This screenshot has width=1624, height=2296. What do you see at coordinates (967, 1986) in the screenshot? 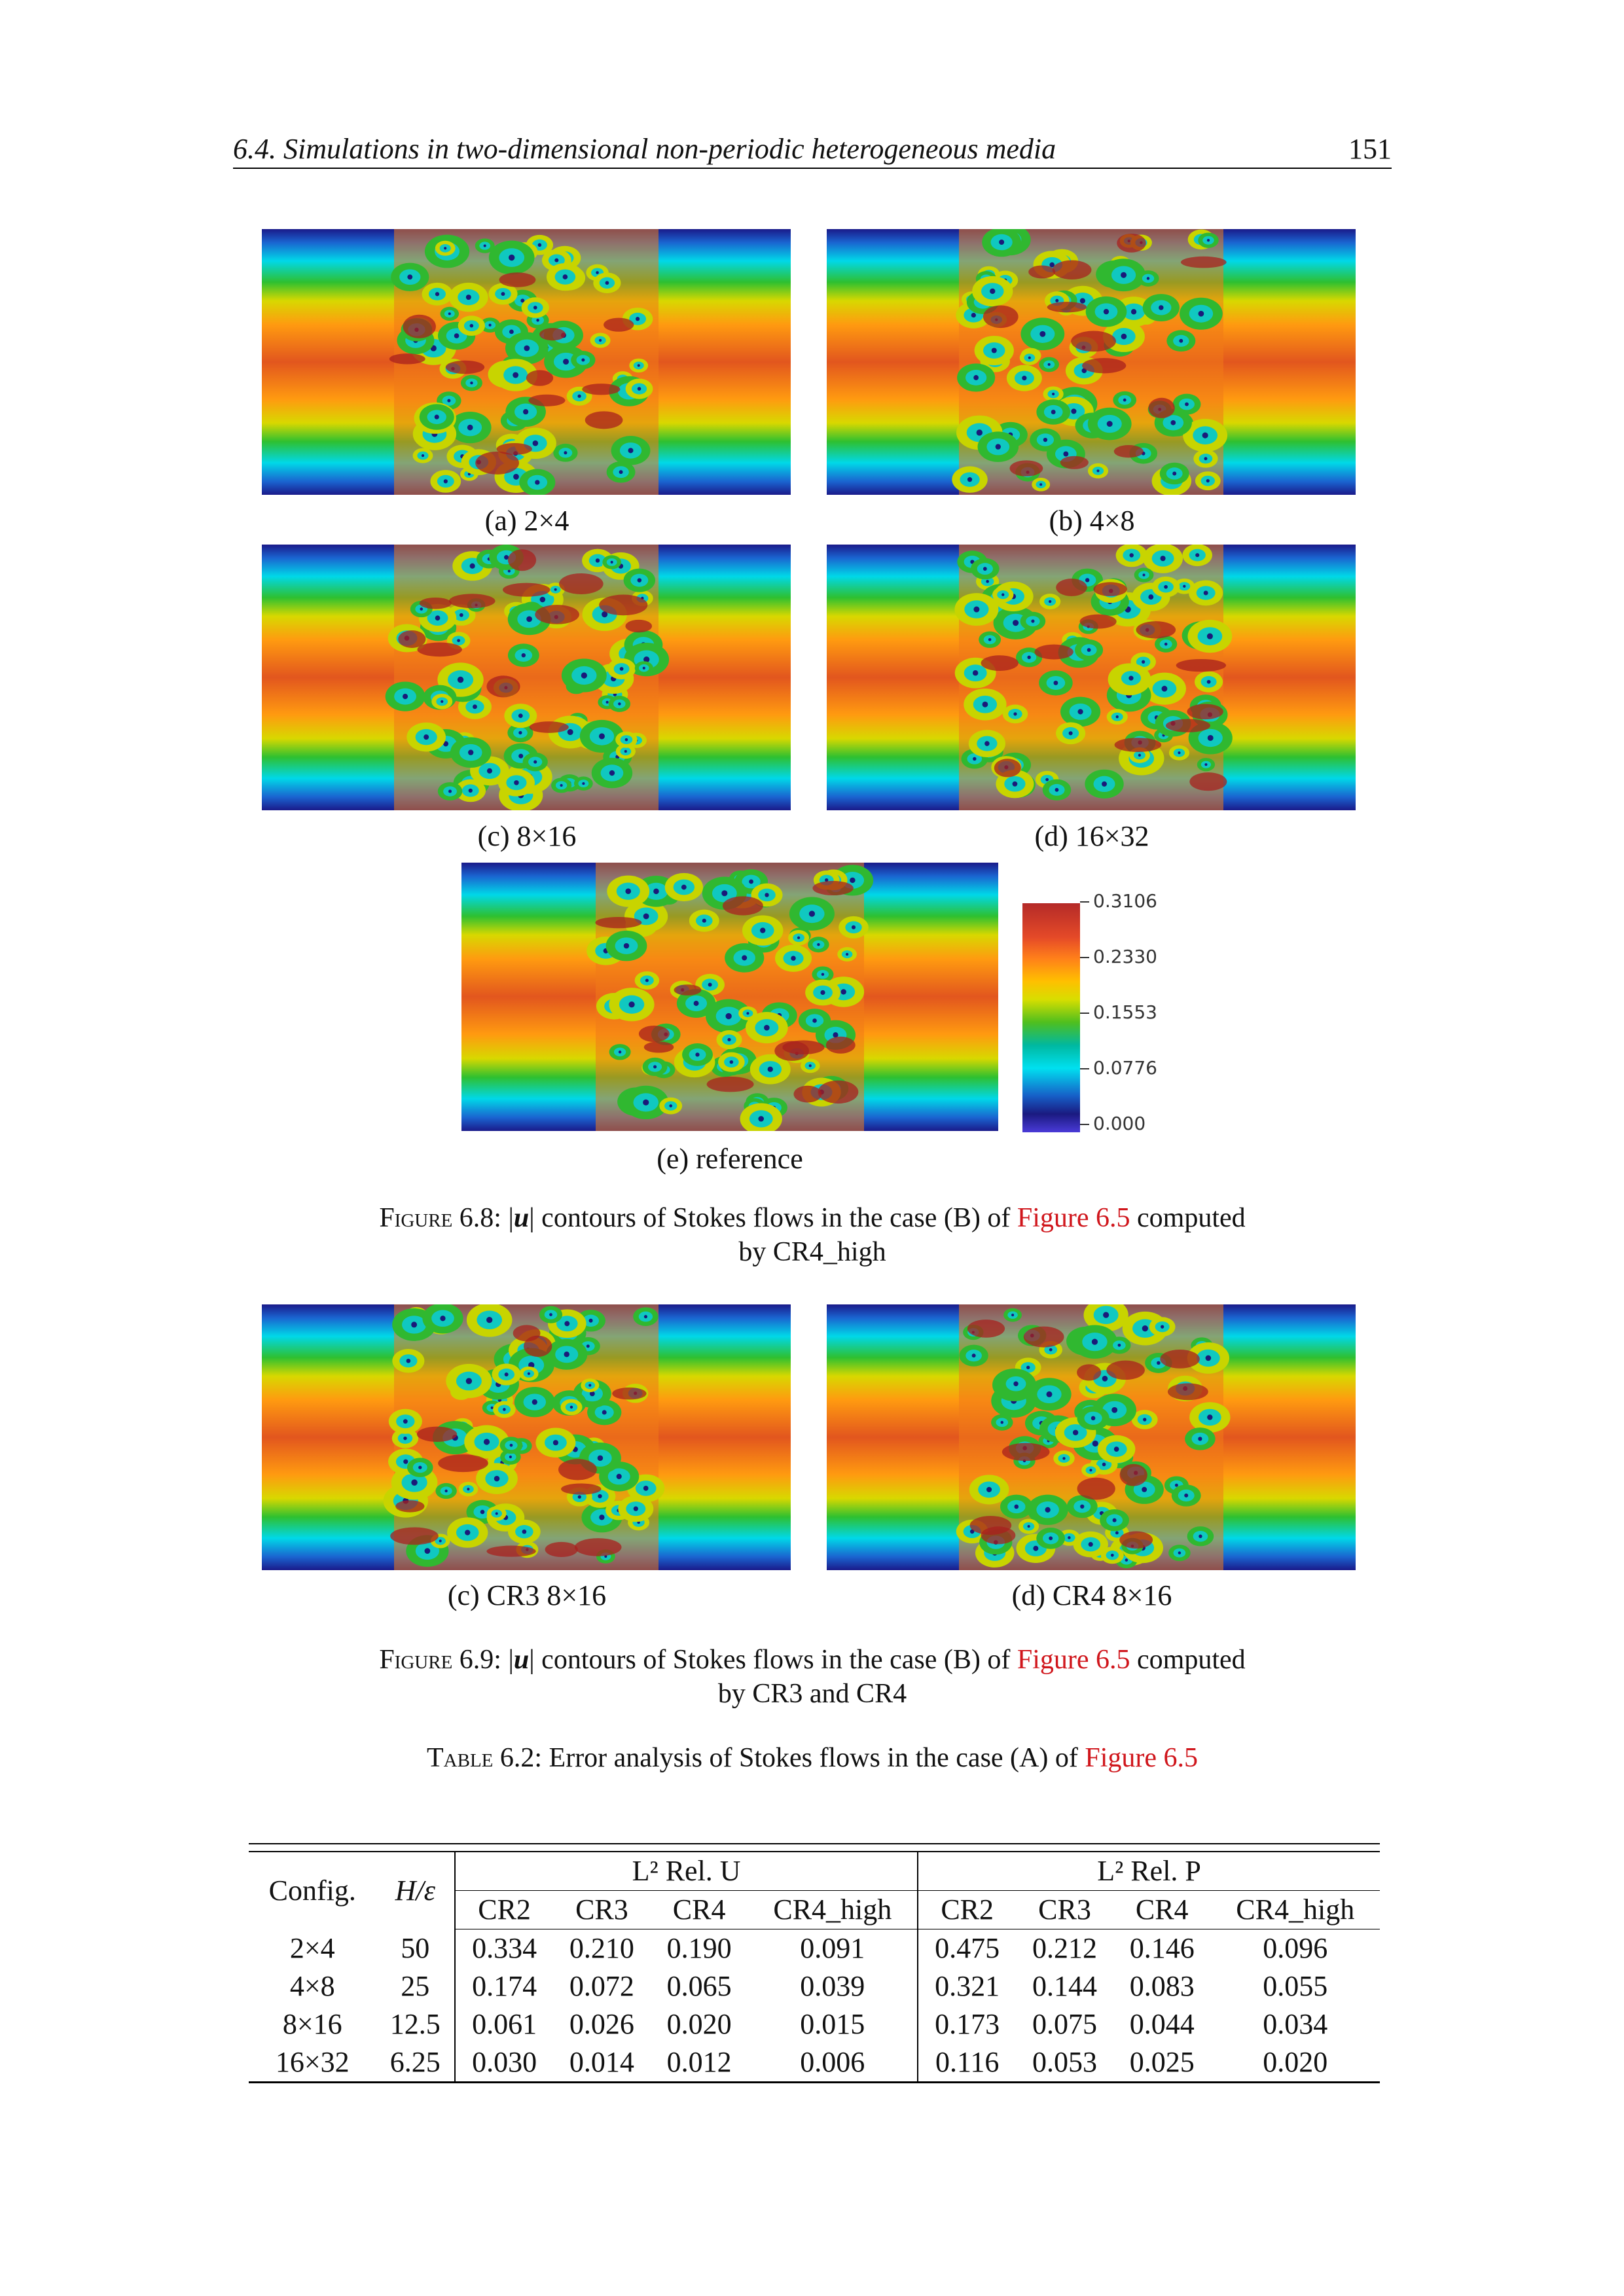
I see `table-cell: 0.321` at bounding box center [967, 1986].